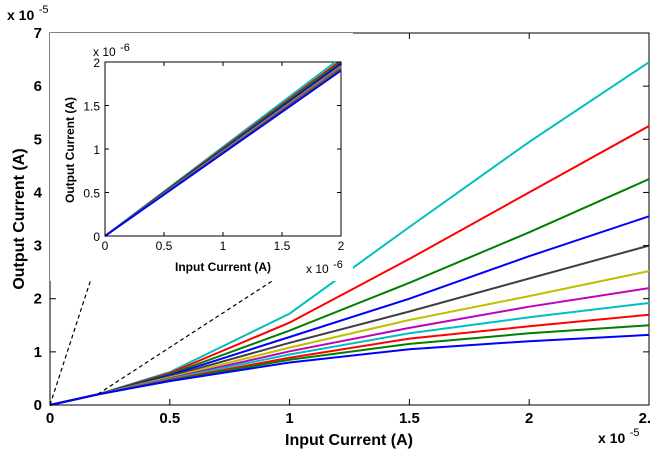 This screenshot has height=456, width=651. I want to click on inset-y-tick-label: 0.5, so click(91, 194).